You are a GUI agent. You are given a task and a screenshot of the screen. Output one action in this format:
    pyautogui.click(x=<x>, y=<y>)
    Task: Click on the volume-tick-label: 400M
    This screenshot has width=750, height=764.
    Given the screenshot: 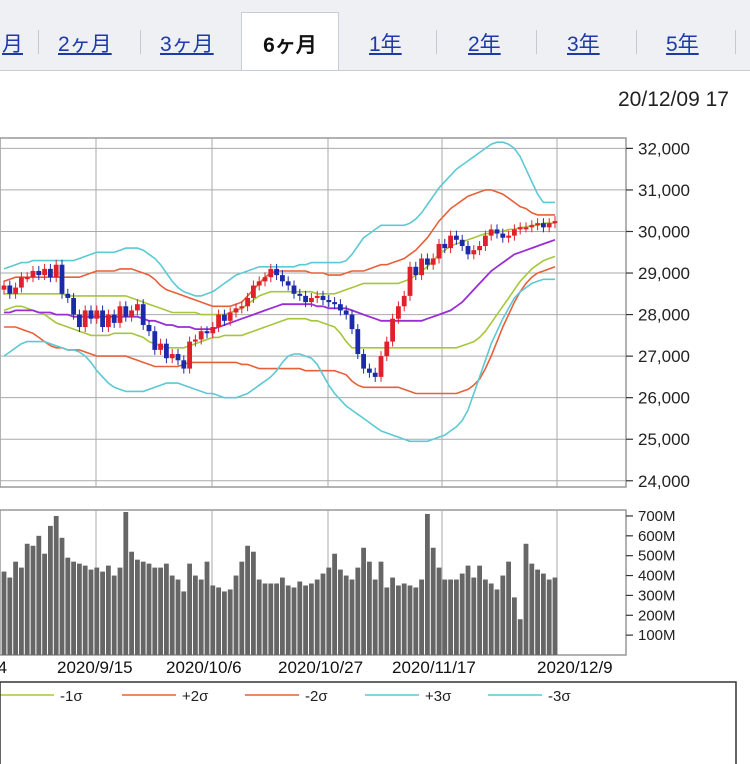 What is the action you would take?
    pyautogui.click(x=657, y=576)
    